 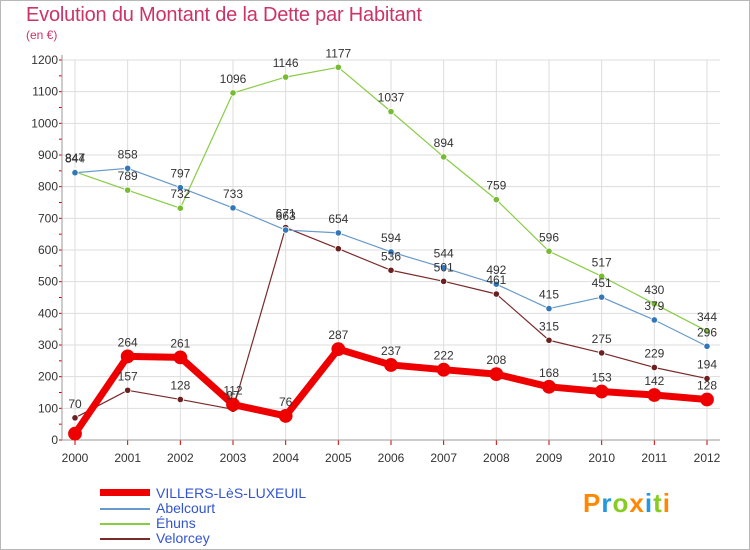 I want to click on logo-letter: i, so click(x=649, y=503).